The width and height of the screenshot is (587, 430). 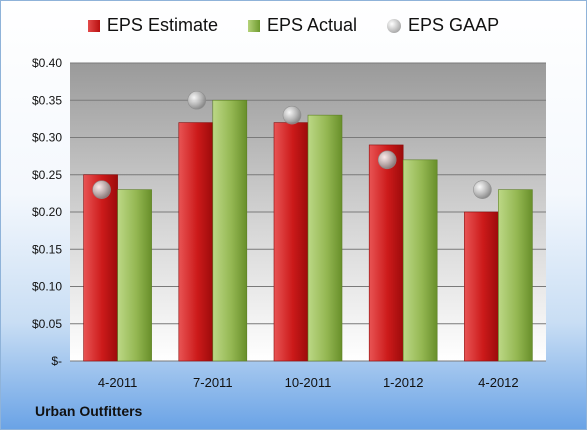 What do you see at coordinates (312, 25) in the screenshot?
I see `legend-label-eps-actual: EPS Actual` at bounding box center [312, 25].